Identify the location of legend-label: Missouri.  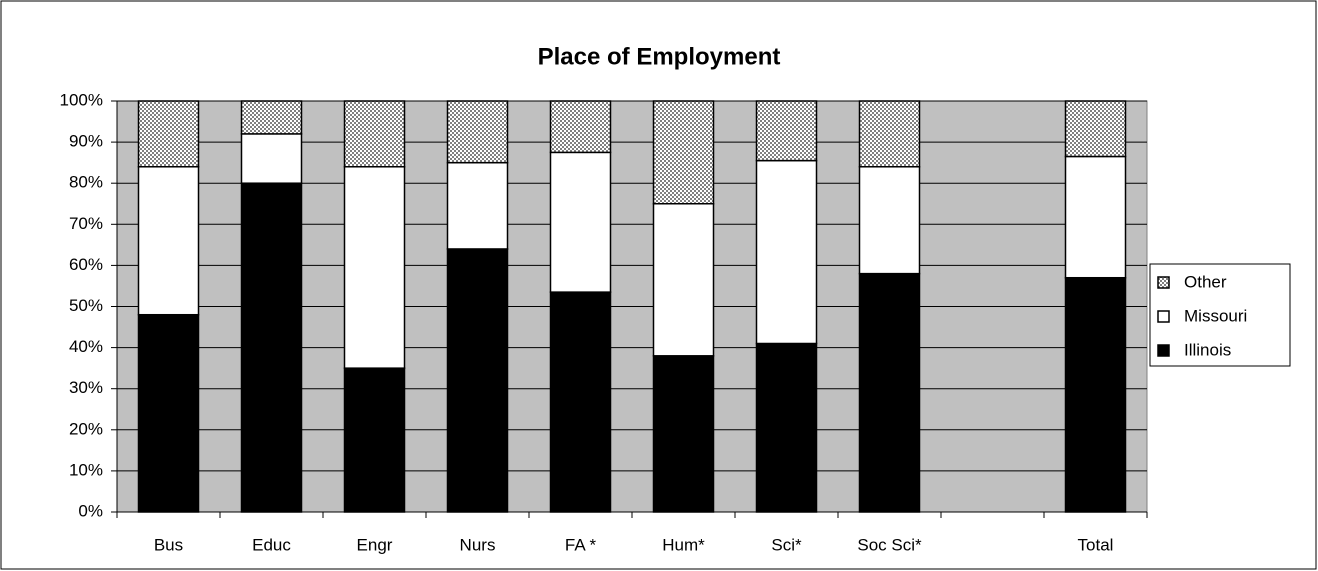
(1215, 315).